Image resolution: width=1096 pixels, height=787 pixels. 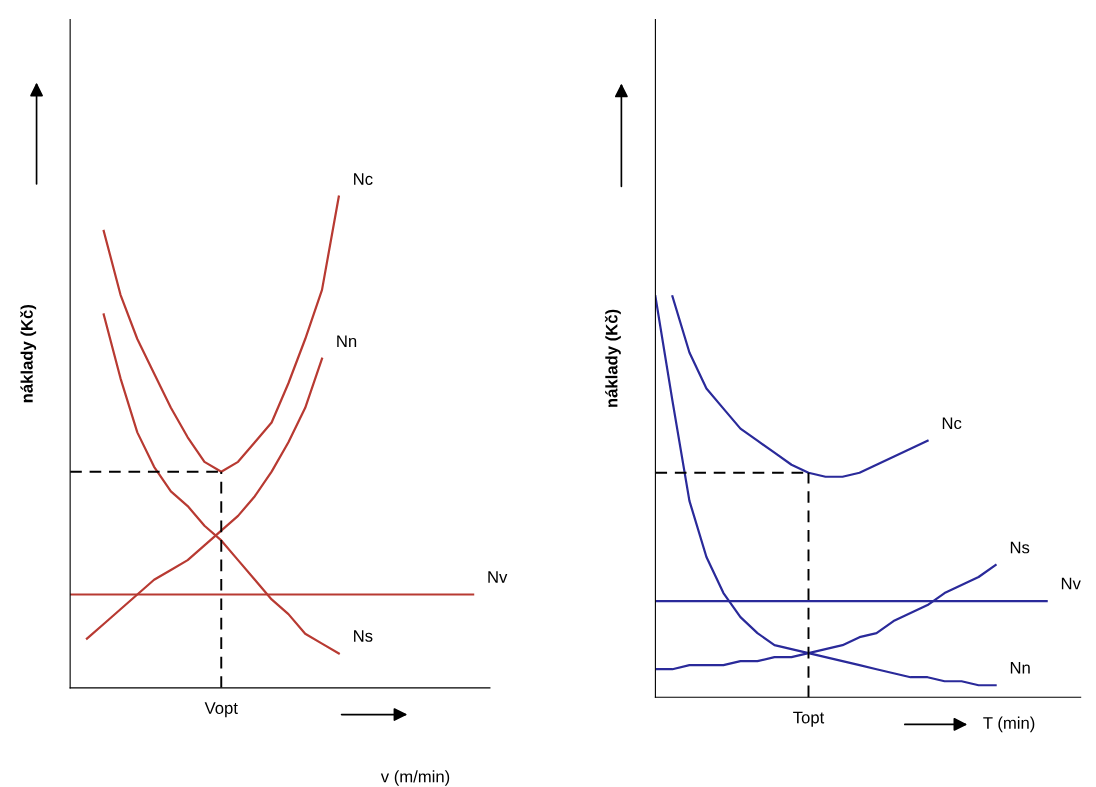 What do you see at coordinates (415, 778) in the screenshot?
I see `x-axis-title: v (m/min)` at bounding box center [415, 778].